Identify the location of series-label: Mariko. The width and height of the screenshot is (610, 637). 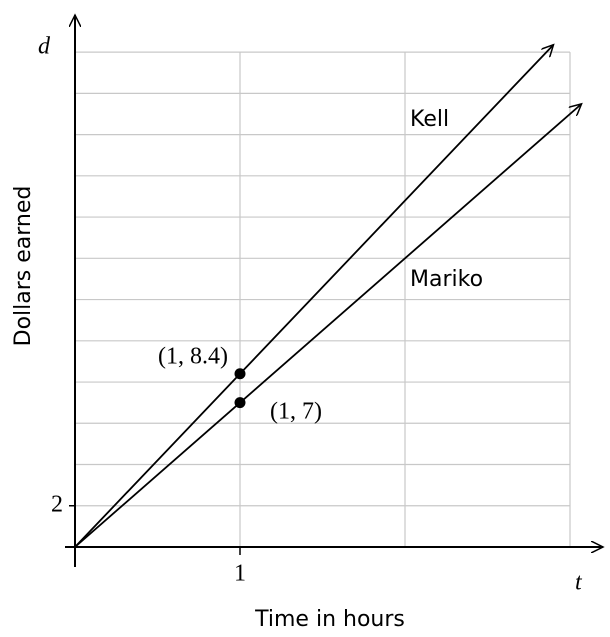
(446, 279).